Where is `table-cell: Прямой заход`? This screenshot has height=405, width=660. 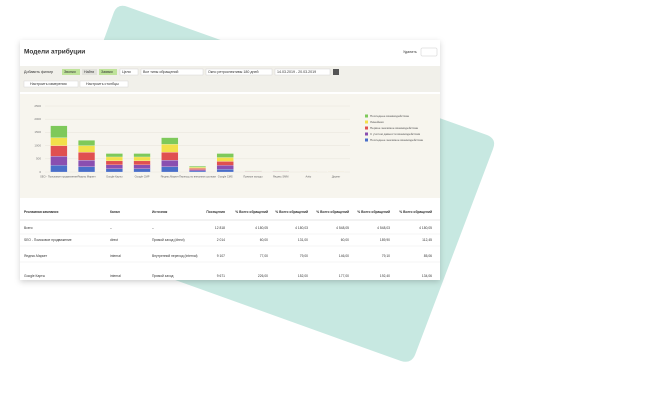 table-cell: Прямой заход is located at coordinates (163, 276).